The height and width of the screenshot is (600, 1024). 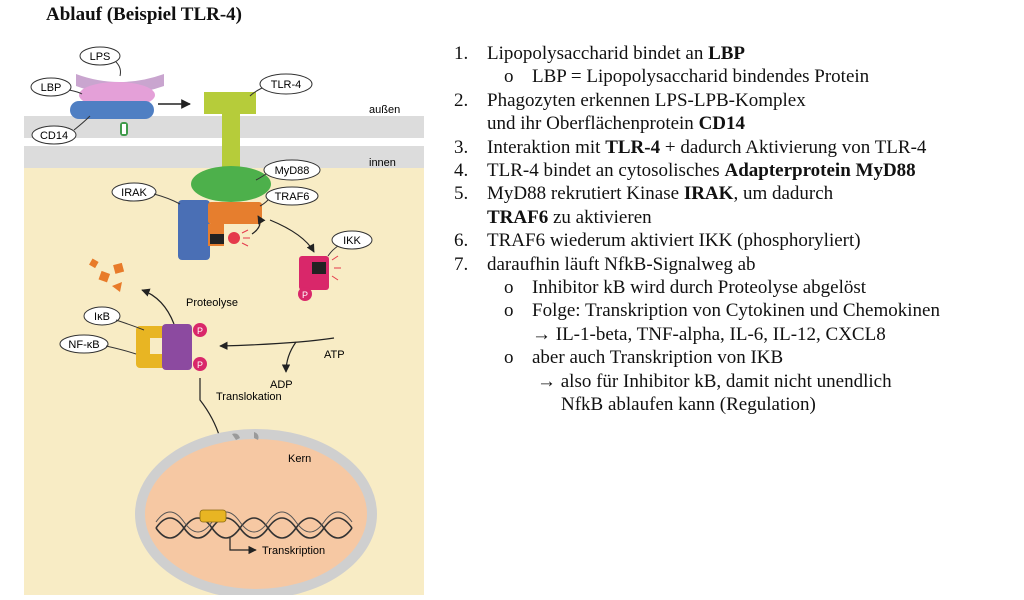 I want to click on ikb-label-bubble: IκB, so click(x=114, y=318).